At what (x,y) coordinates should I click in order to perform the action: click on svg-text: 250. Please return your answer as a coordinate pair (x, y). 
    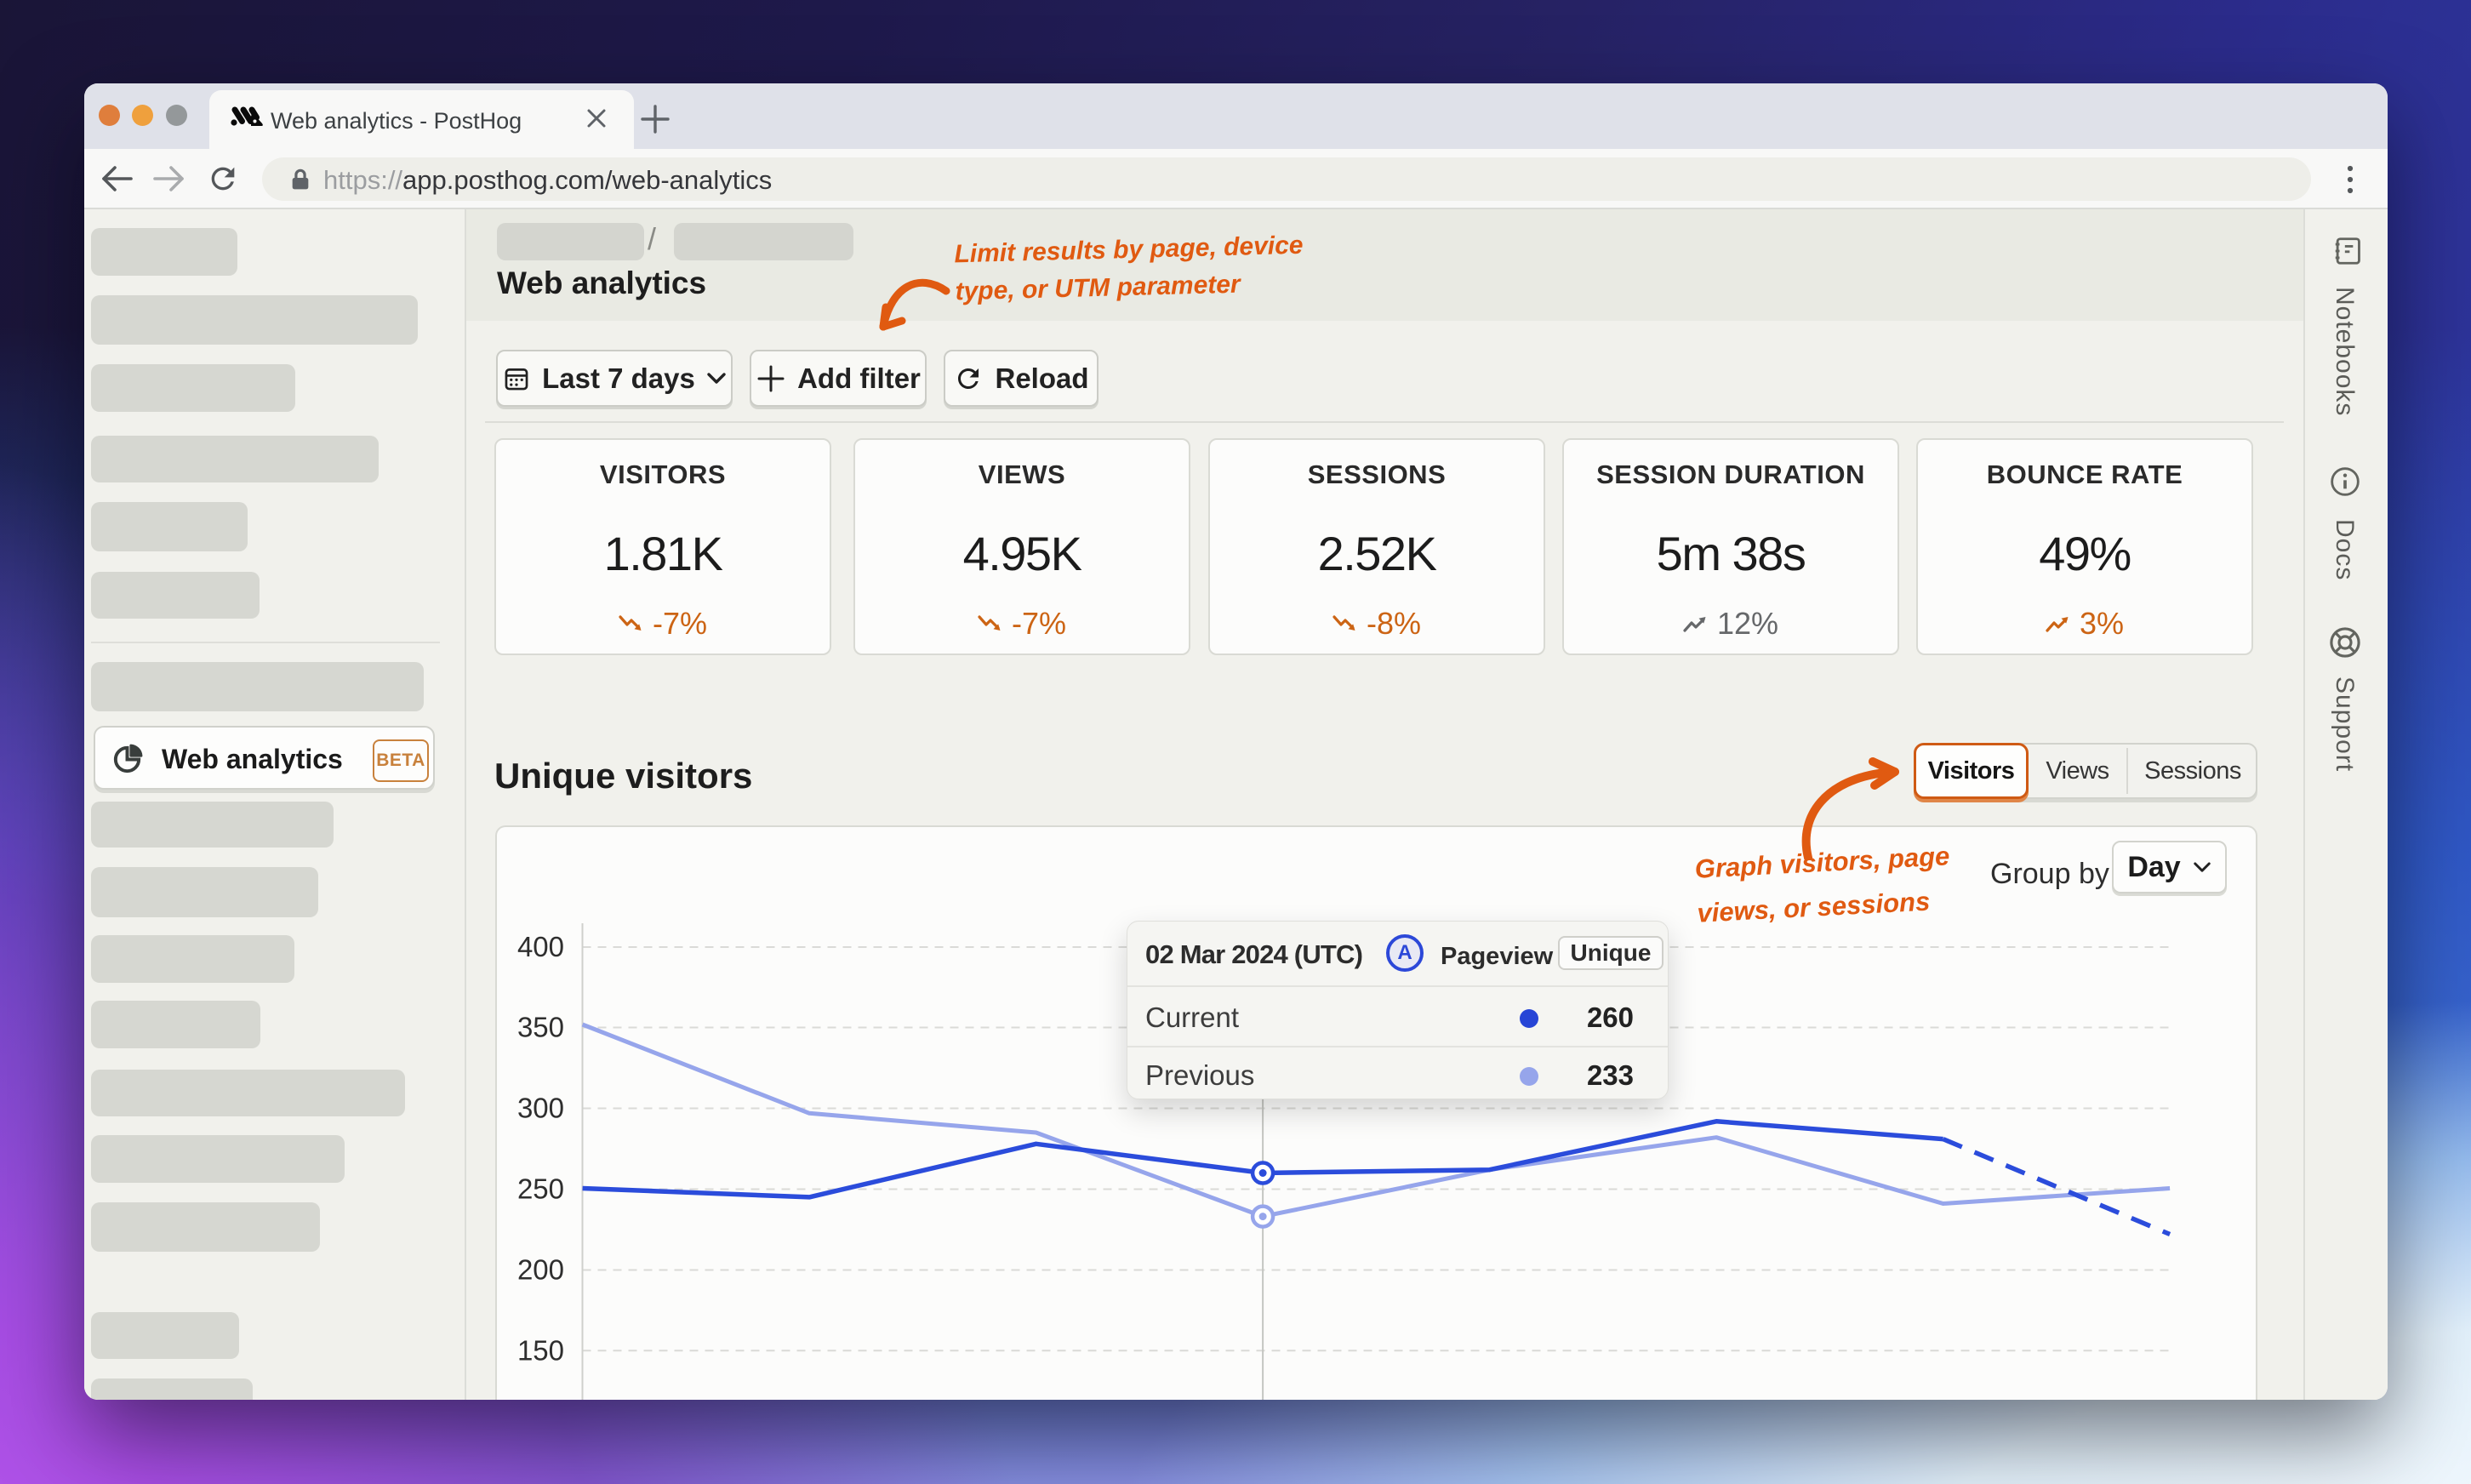
    Looking at the image, I should click on (540, 1189).